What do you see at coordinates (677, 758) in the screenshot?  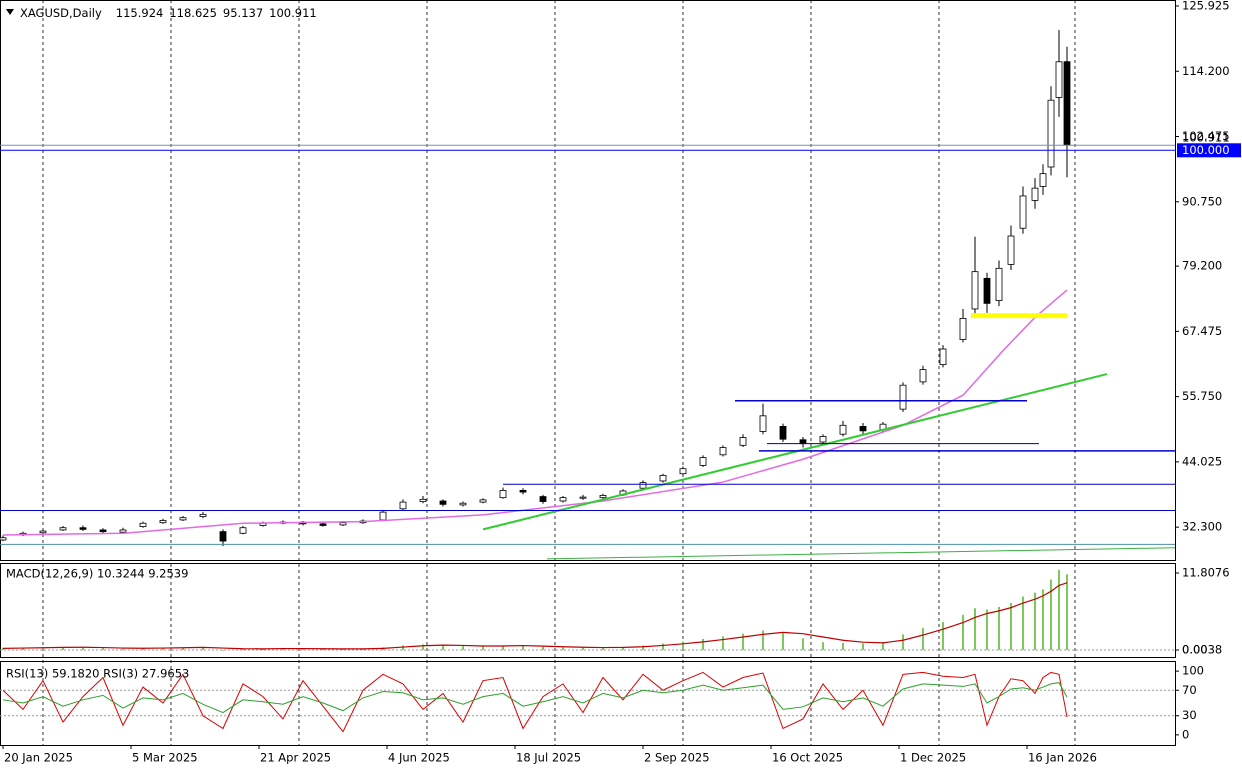 I see `x-tick-label: 2 Sep 2025` at bounding box center [677, 758].